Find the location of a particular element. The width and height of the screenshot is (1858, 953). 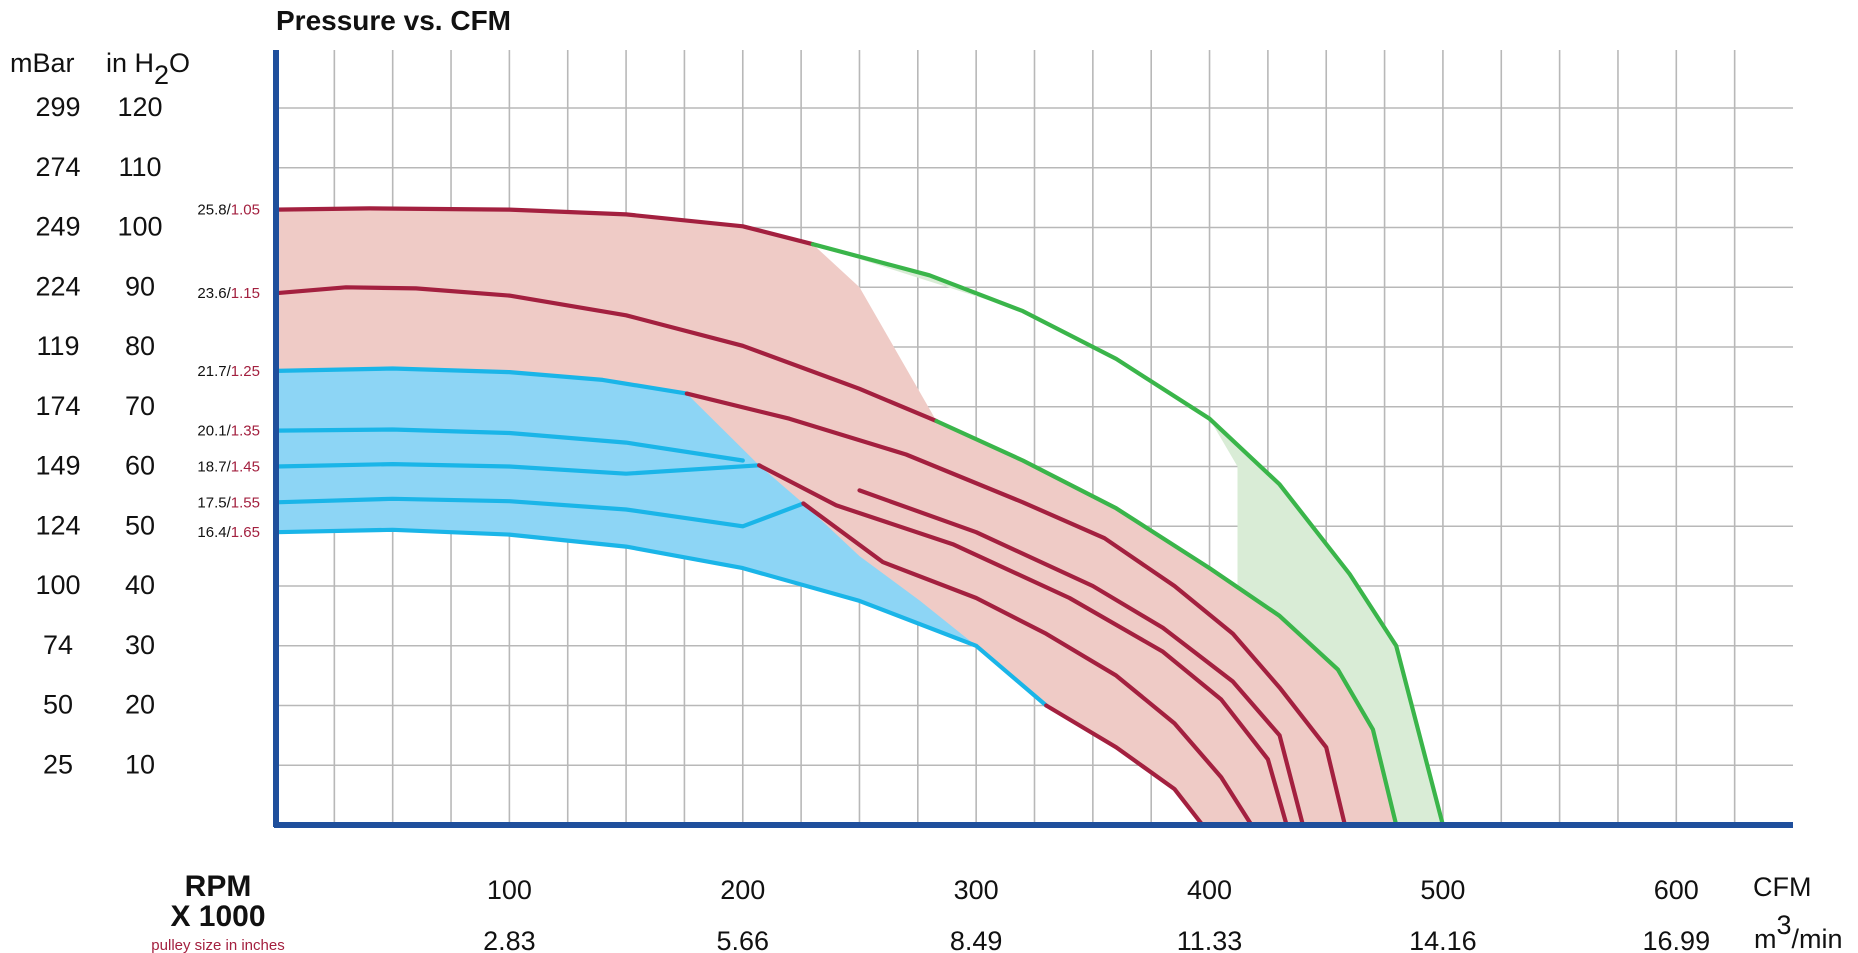

series-label-6-rpm: 16.4/ is located at coordinates (214, 532).